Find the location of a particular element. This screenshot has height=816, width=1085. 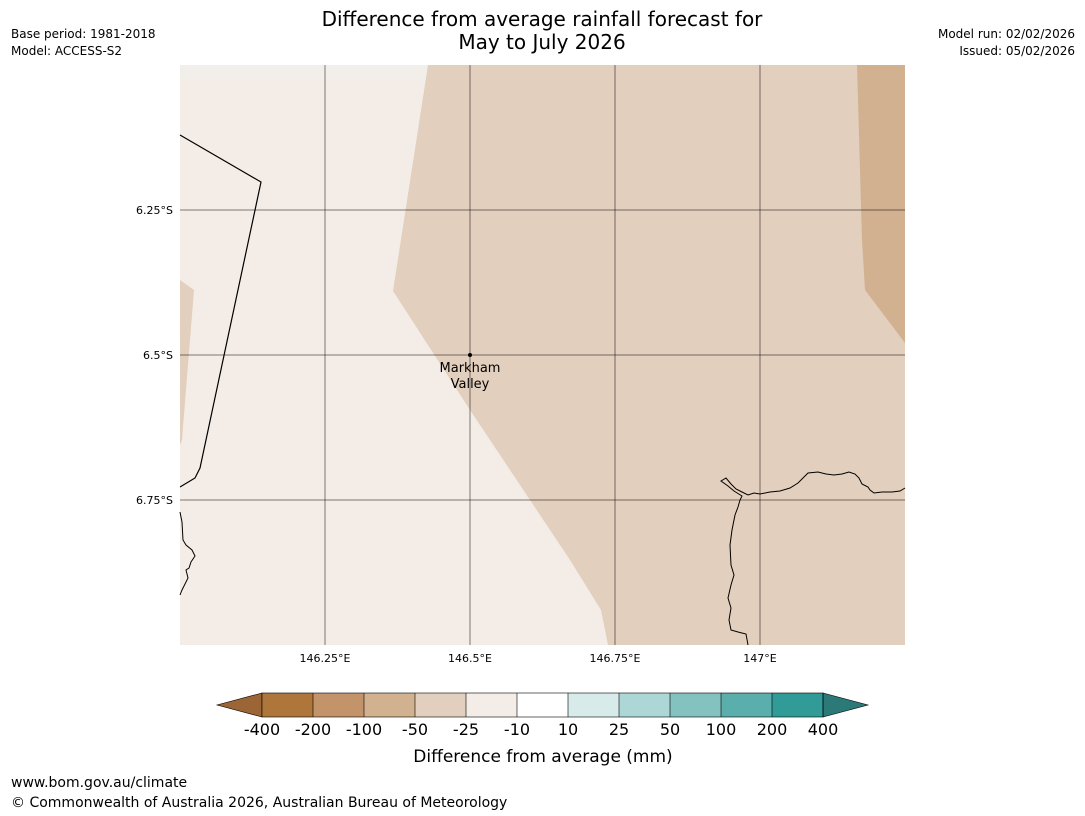

colorbar-tick: 10 is located at coordinates (568, 729).